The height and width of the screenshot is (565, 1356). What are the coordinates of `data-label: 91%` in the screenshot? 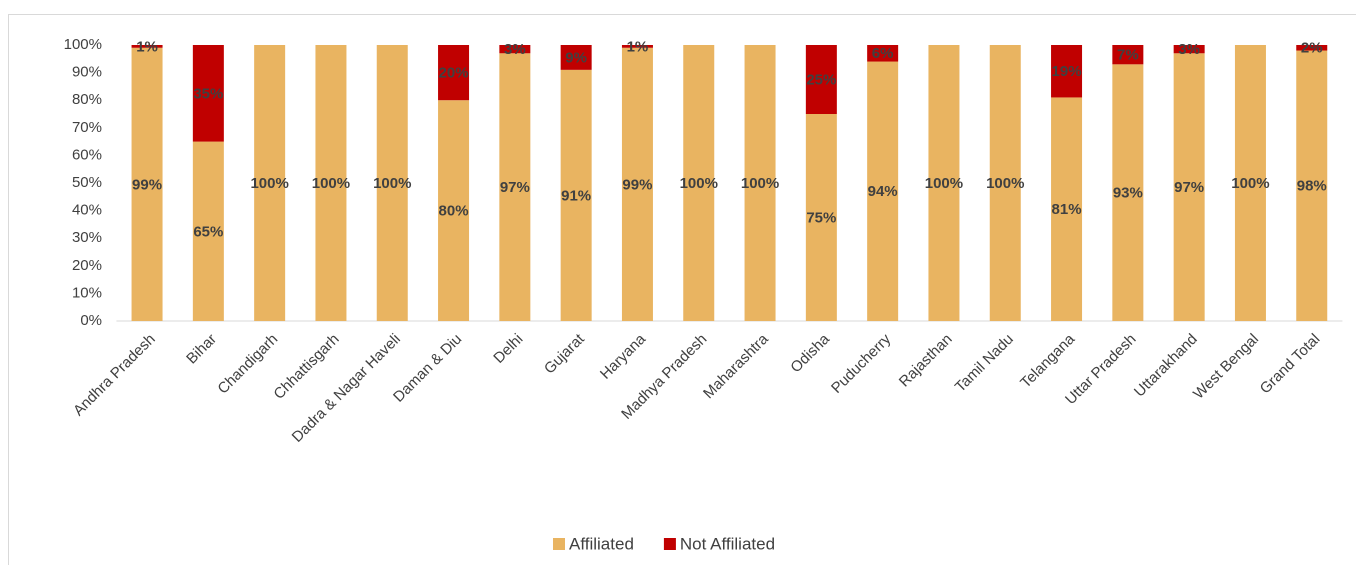 It's located at (576, 195).